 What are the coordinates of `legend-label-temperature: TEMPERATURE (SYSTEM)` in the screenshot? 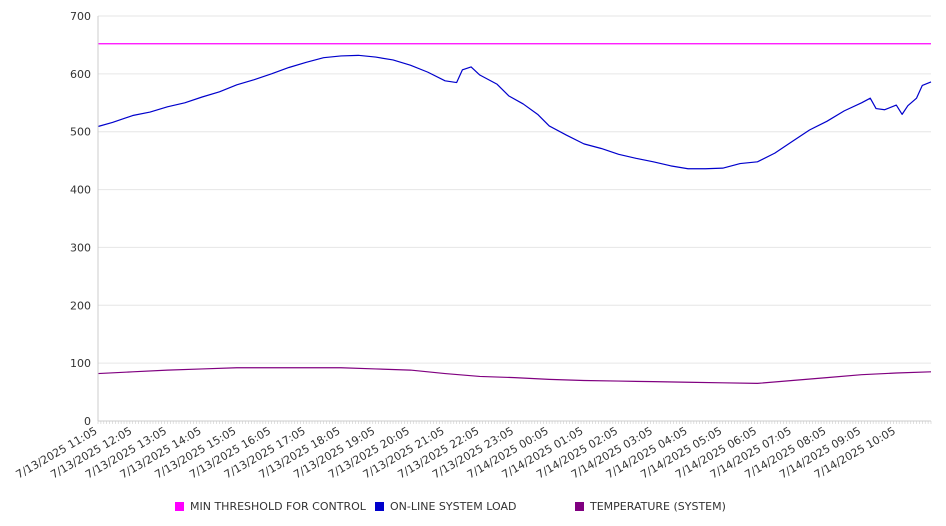 It's located at (658, 506).